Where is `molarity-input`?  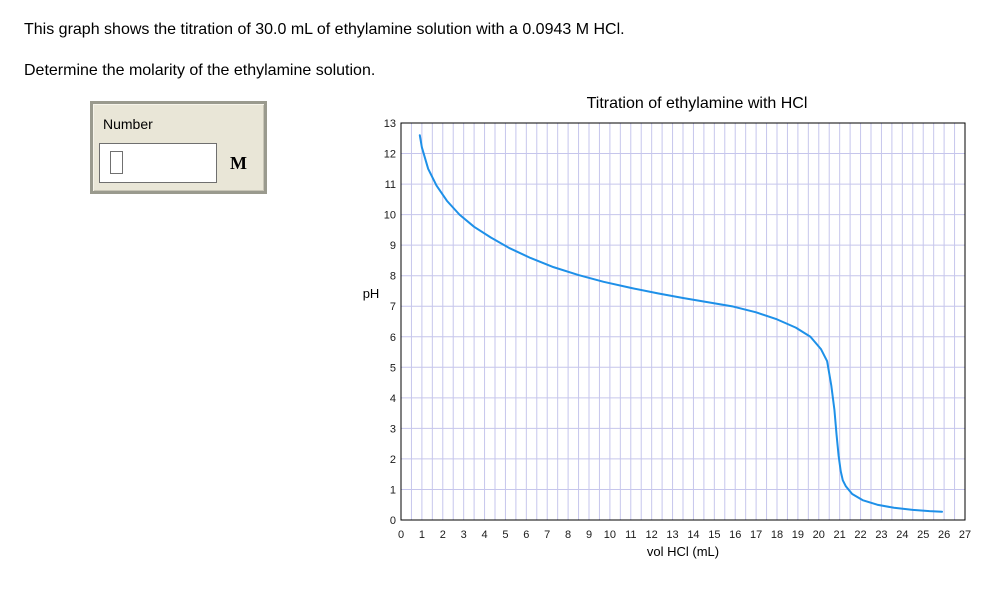 molarity-input is located at coordinates (158, 163).